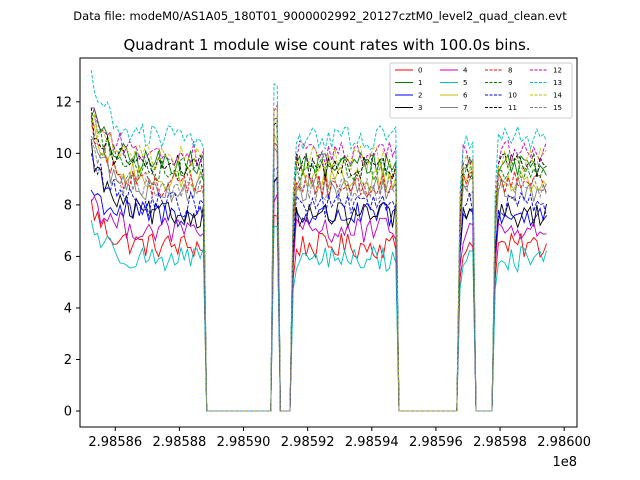  Describe the element at coordinates (564, 442) in the screenshot. I see `x-tick-label: 2.98600` at that location.